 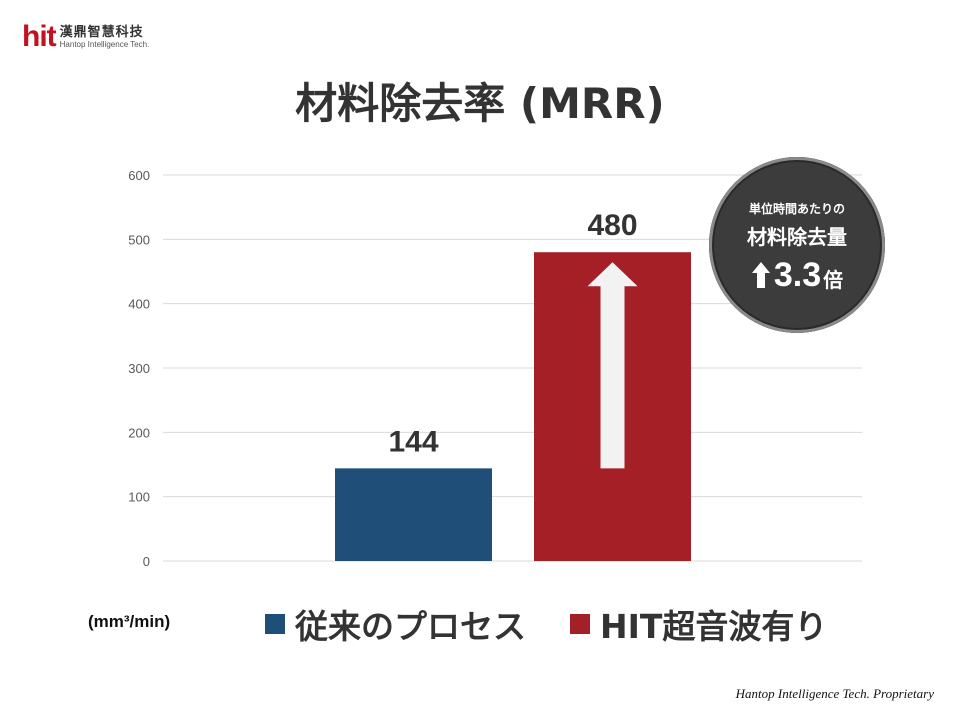 What do you see at coordinates (139, 175) in the screenshot?
I see `y-tick-label: 600` at bounding box center [139, 175].